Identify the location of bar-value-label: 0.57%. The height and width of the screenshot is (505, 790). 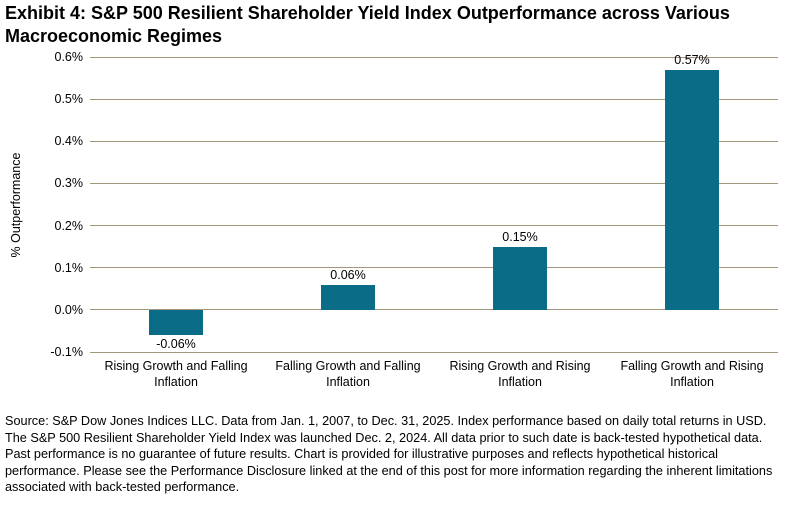
(692, 59).